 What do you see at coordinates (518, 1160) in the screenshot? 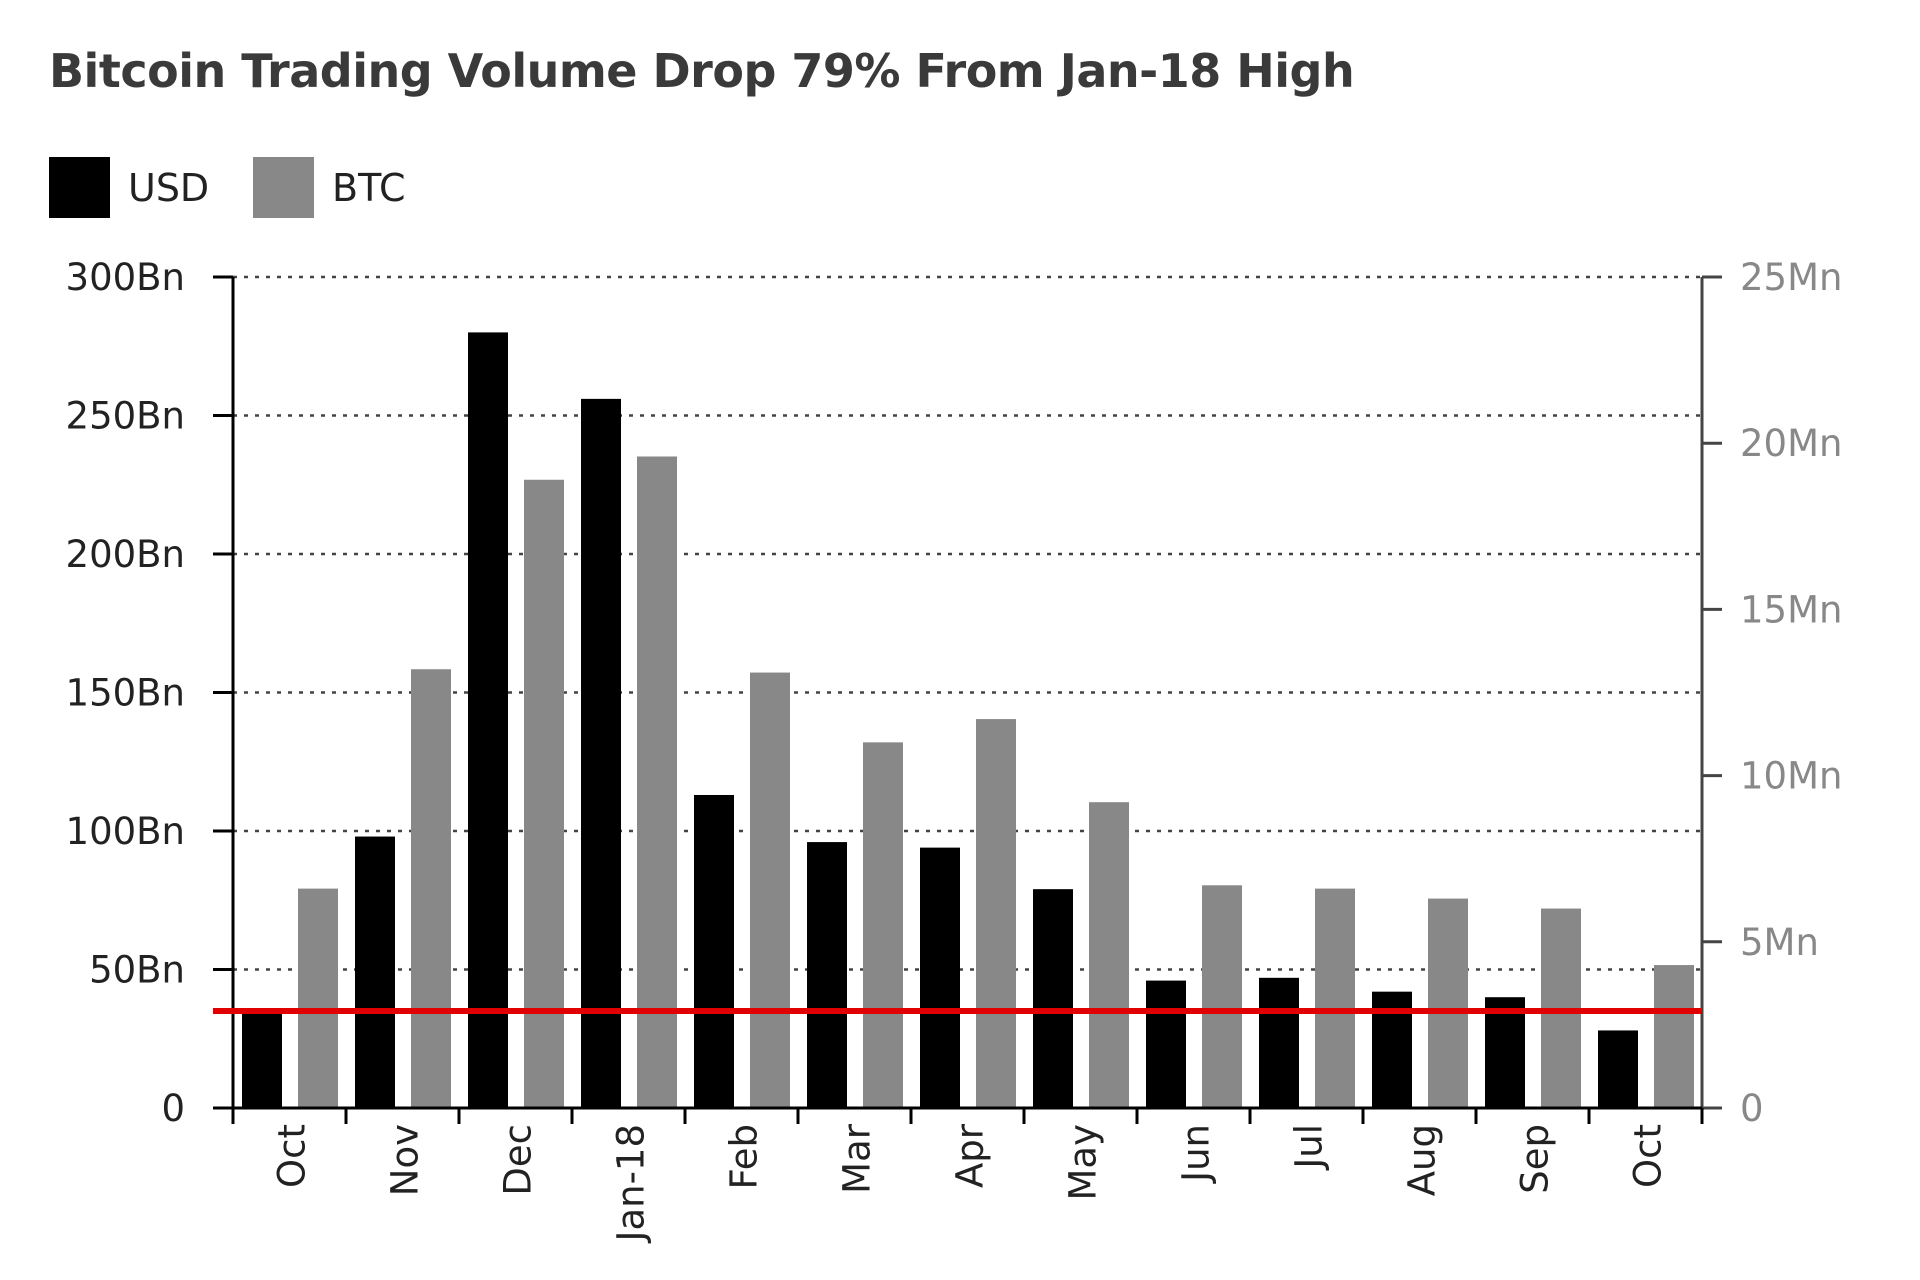
I see `x-tick-label: Dec` at bounding box center [518, 1160].